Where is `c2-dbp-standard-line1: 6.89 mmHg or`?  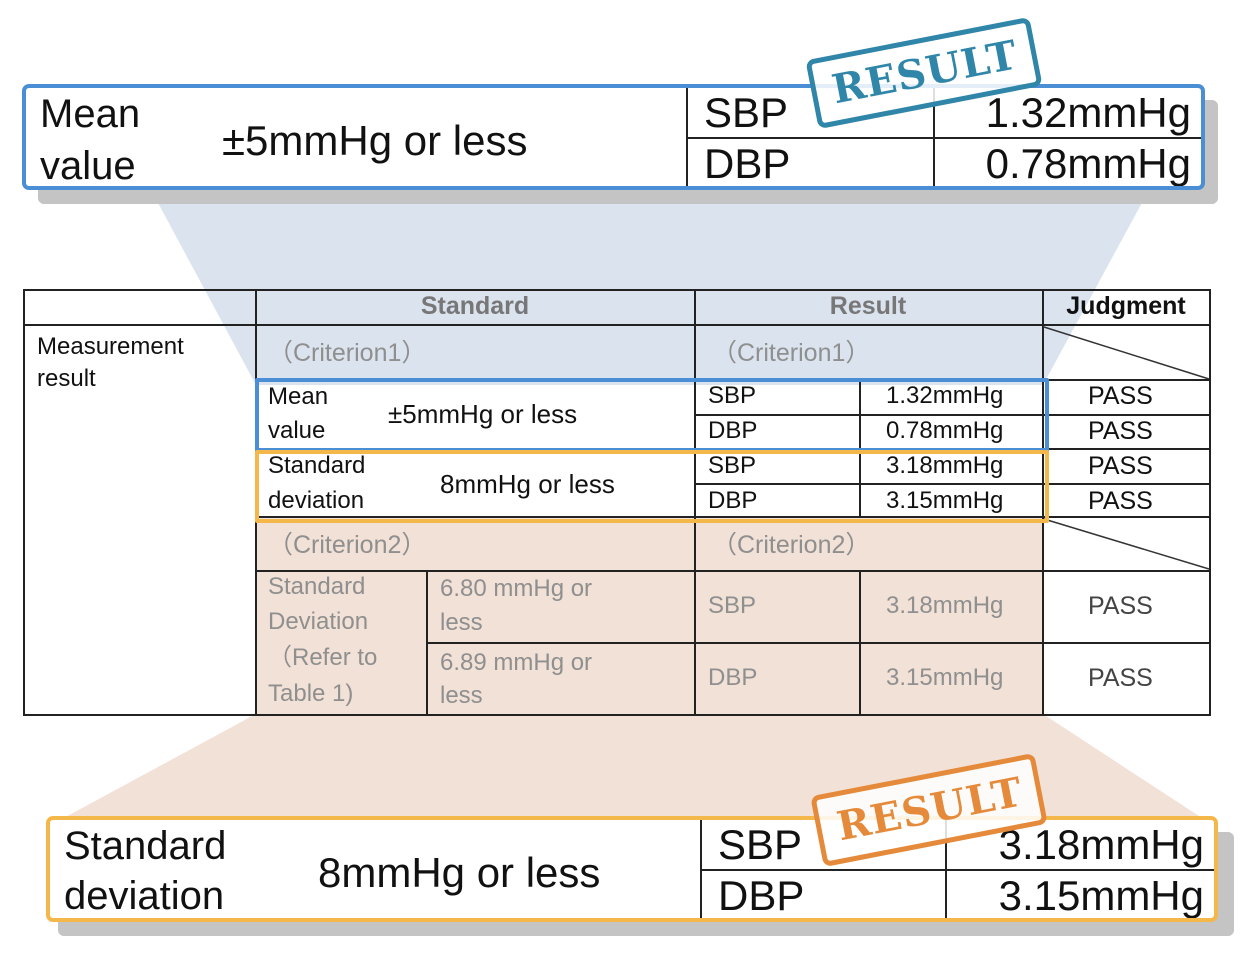
c2-dbp-standard-line1: 6.89 mmHg or is located at coordinates (516, 662).